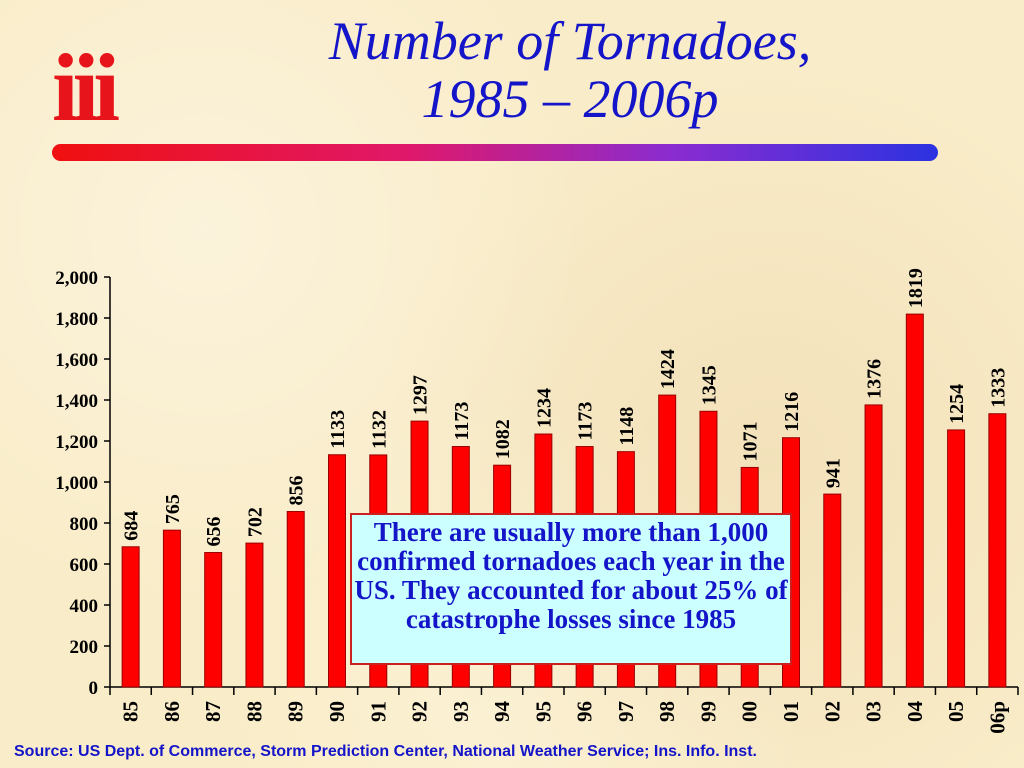 This screenshot has height=768, width=1024. Describe the element at coordinates (916, 288) in the screenshot. I see `data-label: 1819` at that location.